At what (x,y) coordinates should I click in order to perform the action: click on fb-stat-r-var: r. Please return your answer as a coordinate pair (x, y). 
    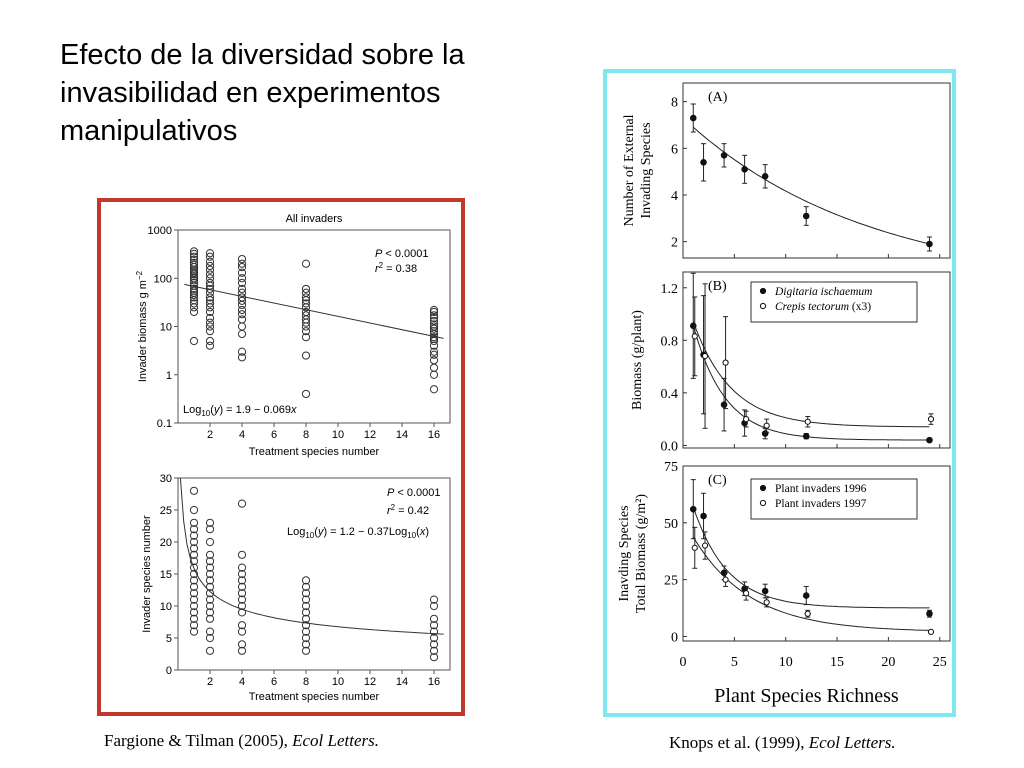
    Looking at the image, I should click on (377, 269).